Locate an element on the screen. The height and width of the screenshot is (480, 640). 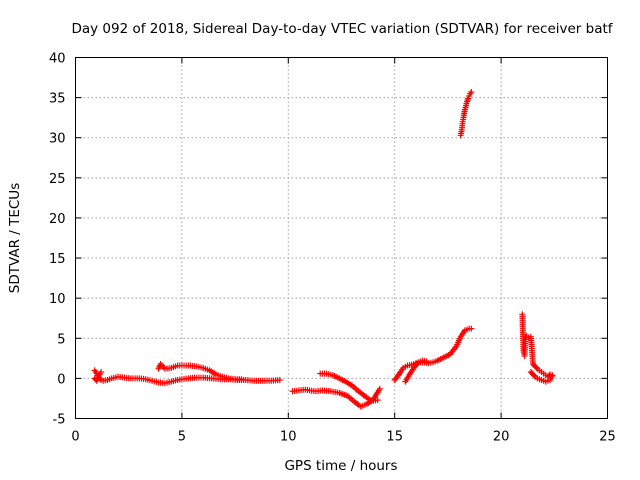
x-tick-label: 15 is located at coordinates (394, 437).